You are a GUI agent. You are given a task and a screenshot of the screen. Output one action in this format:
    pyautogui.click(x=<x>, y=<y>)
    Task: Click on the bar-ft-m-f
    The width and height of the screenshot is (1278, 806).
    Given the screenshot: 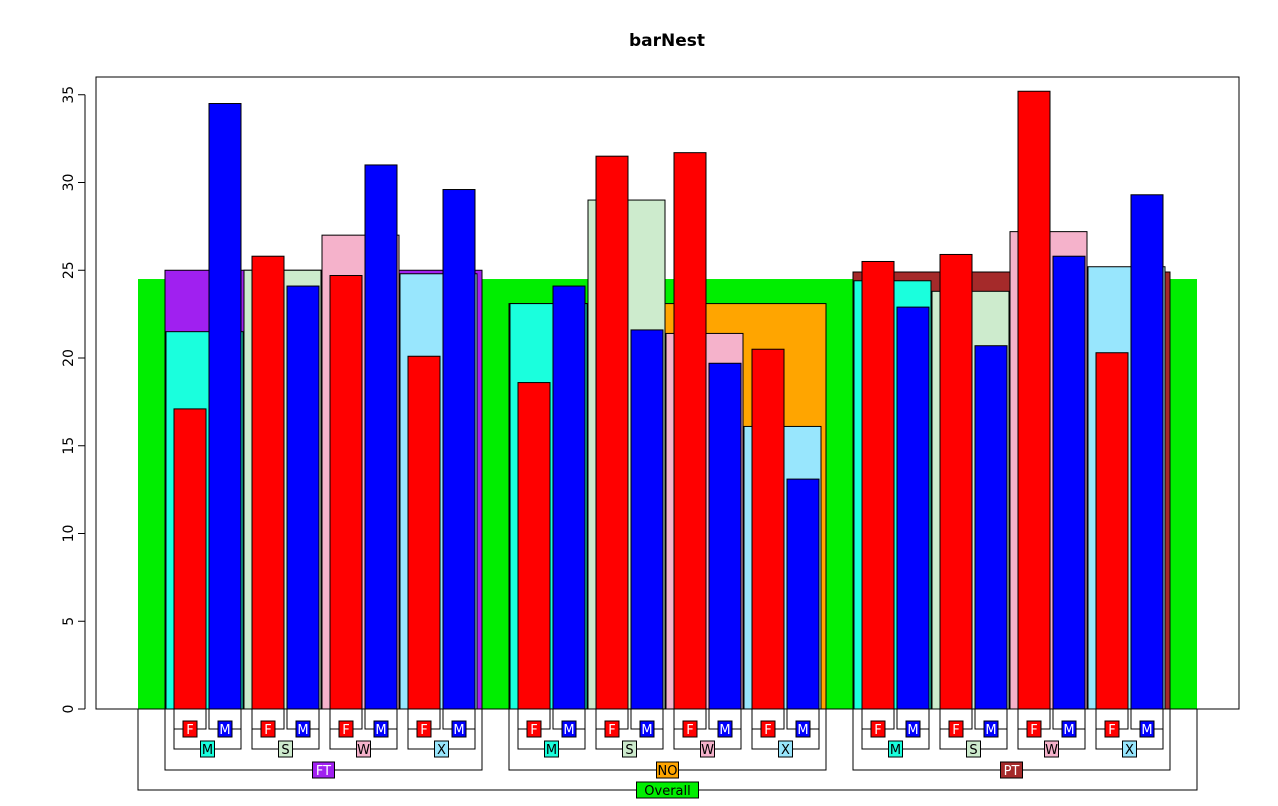 What is the action you would take?
    pyautogui.click(x=190, y=559)
    